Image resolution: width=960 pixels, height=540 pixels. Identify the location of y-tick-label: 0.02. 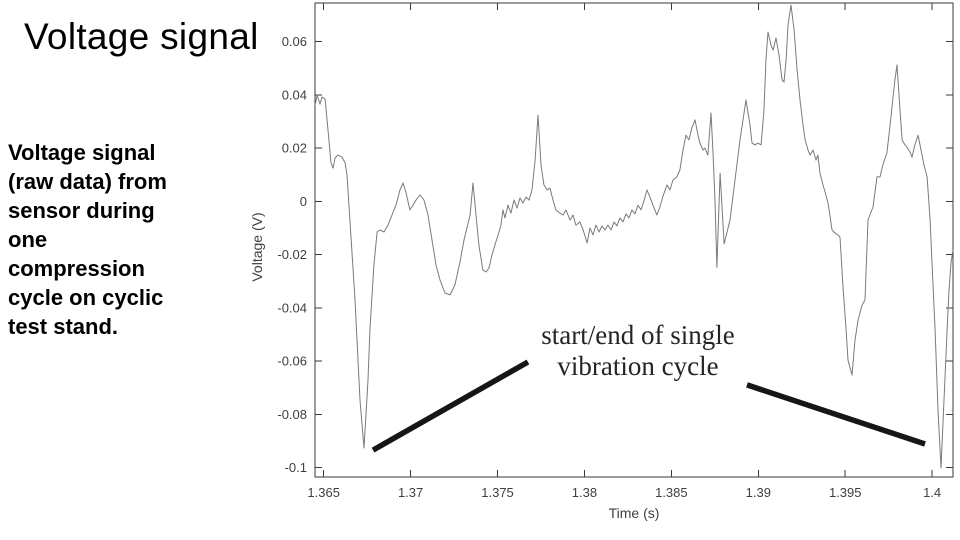
(294, 148).